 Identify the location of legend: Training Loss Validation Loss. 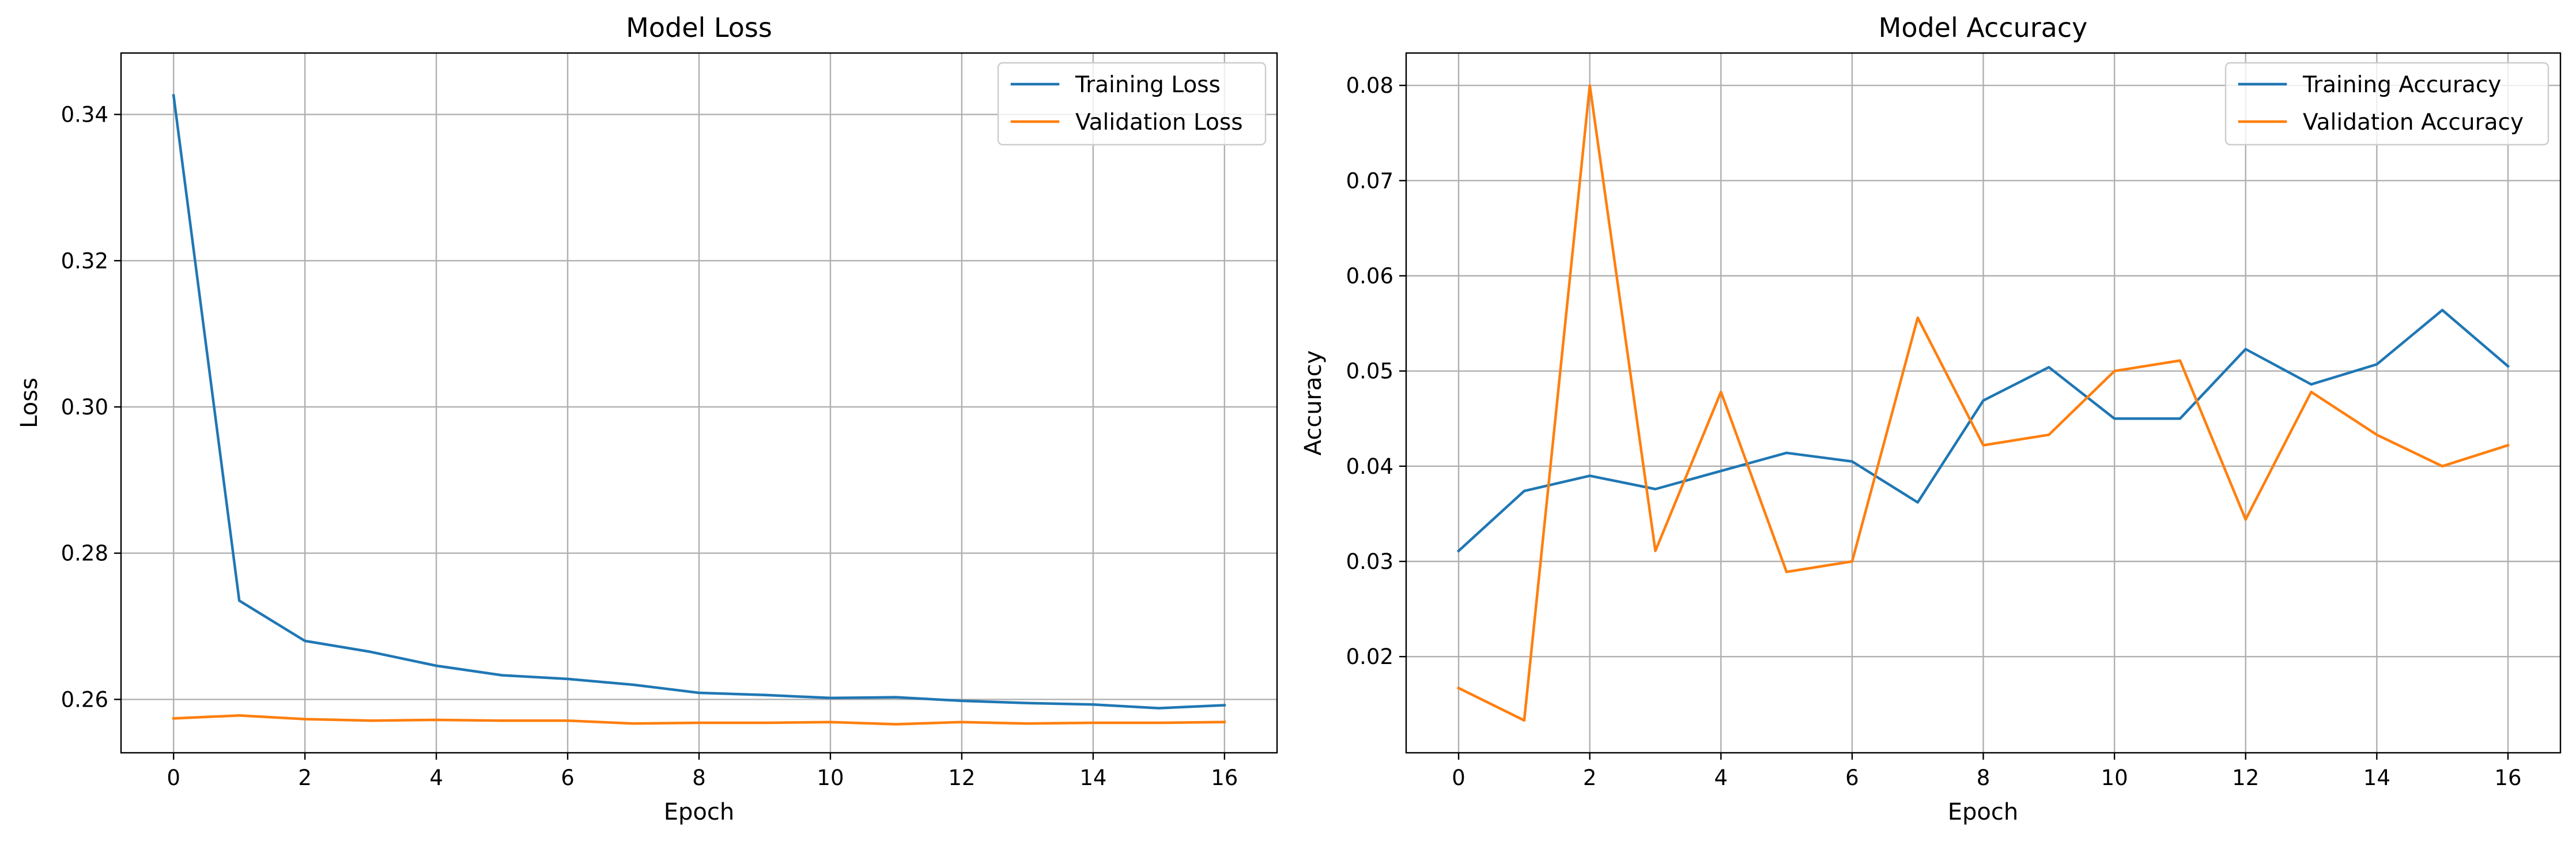
(1132, 104).